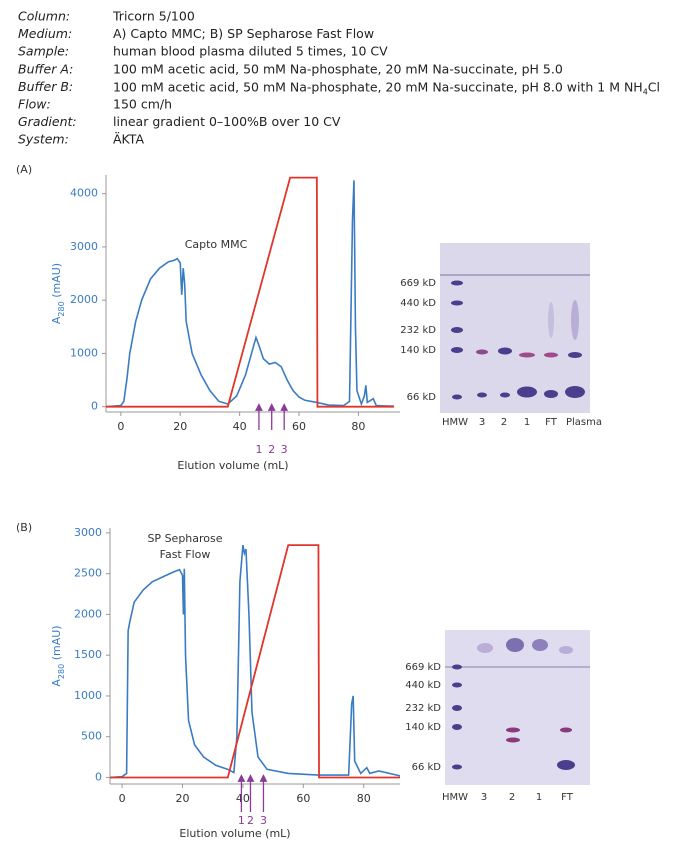 This screenshot has height=850, width=699. I want to click on field-value: Tricorn 5/100, so click(153, 16).